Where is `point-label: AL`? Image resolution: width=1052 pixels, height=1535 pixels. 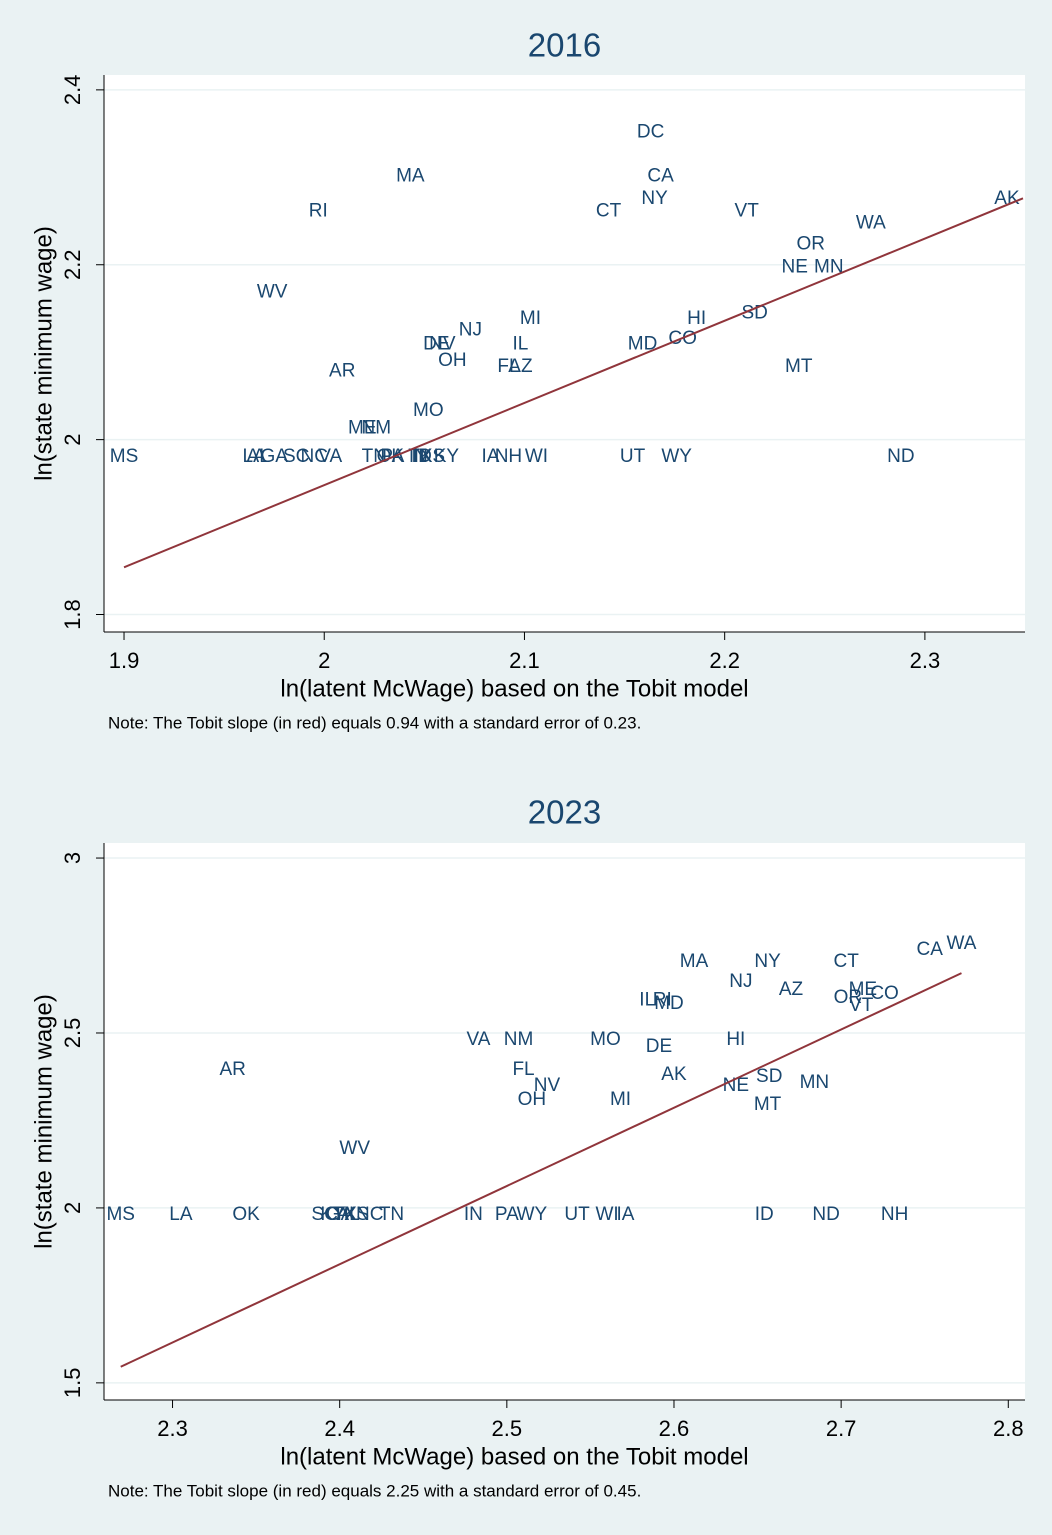
point-label: AL is located at coordinates (347, 1214).